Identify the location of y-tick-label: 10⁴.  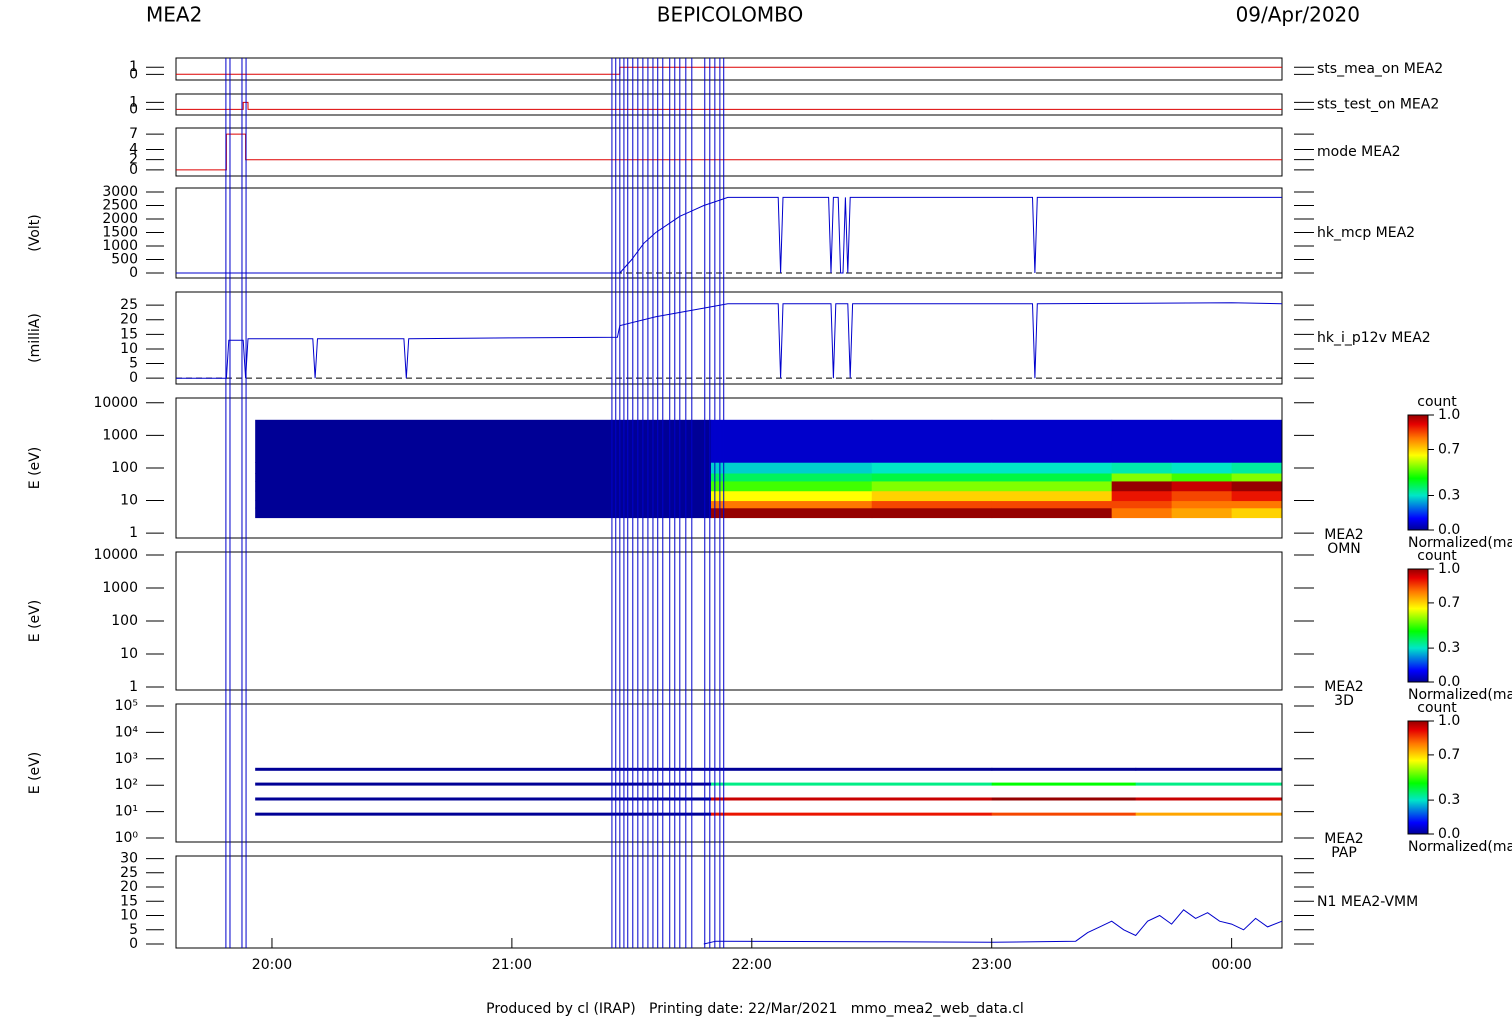
(127, 732).